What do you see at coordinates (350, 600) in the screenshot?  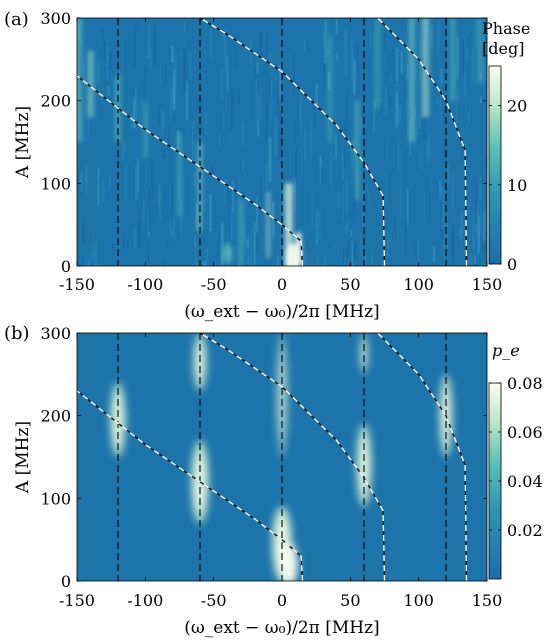 I see `x-tick-label: 50` at bounding box center [350, 600].